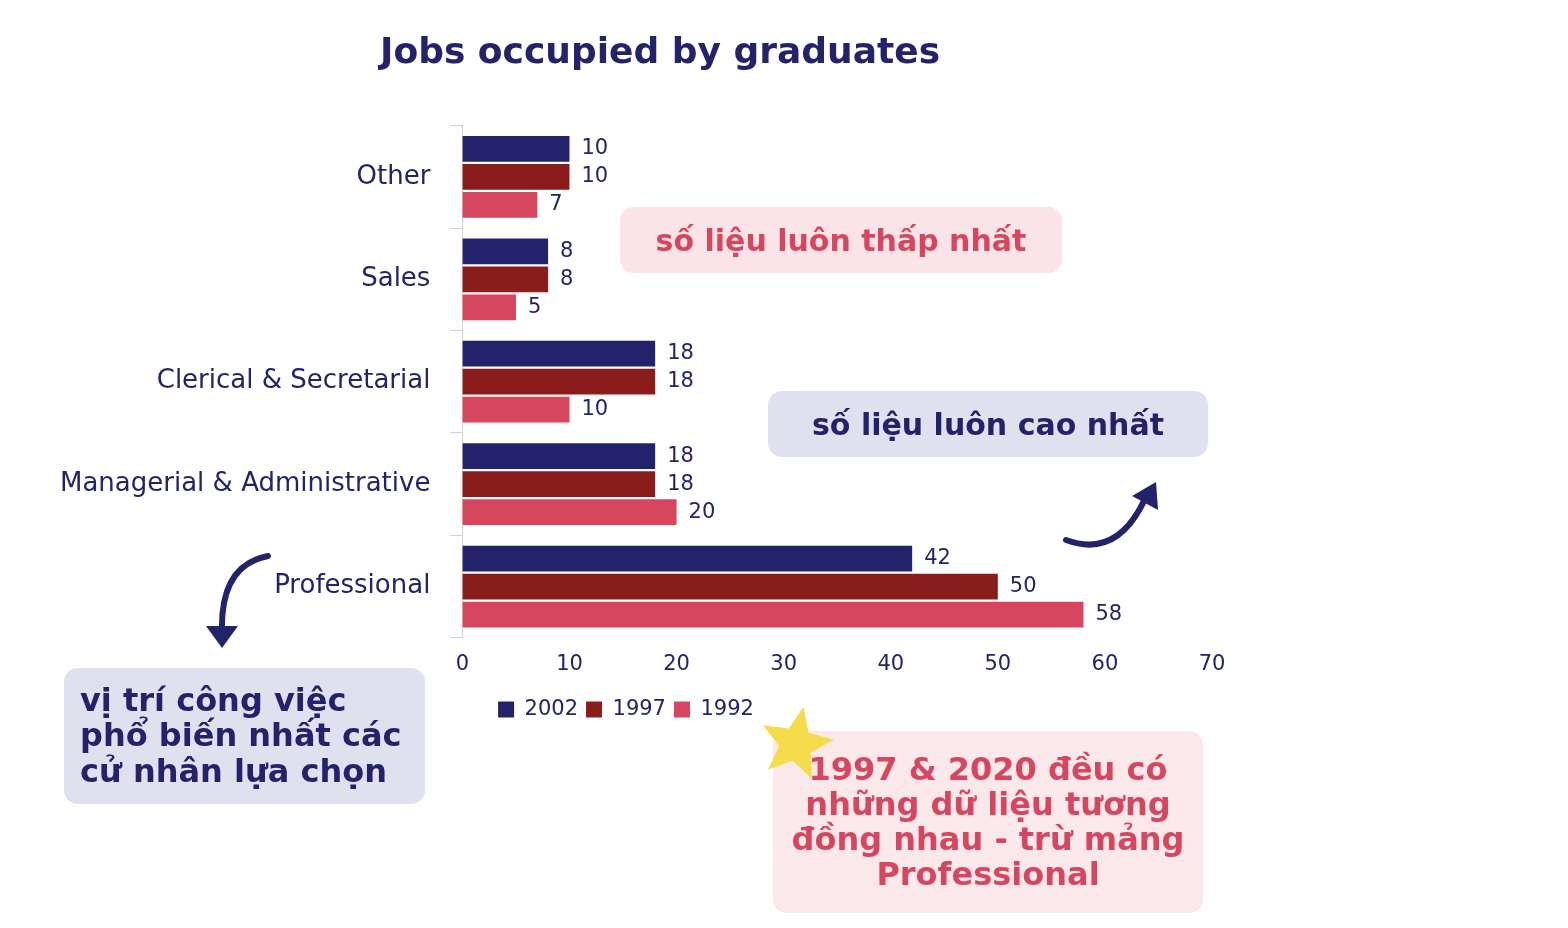 This screenshot has height=928, width=1568. I want to click on x-tick-label: 40, so click(891, 662).